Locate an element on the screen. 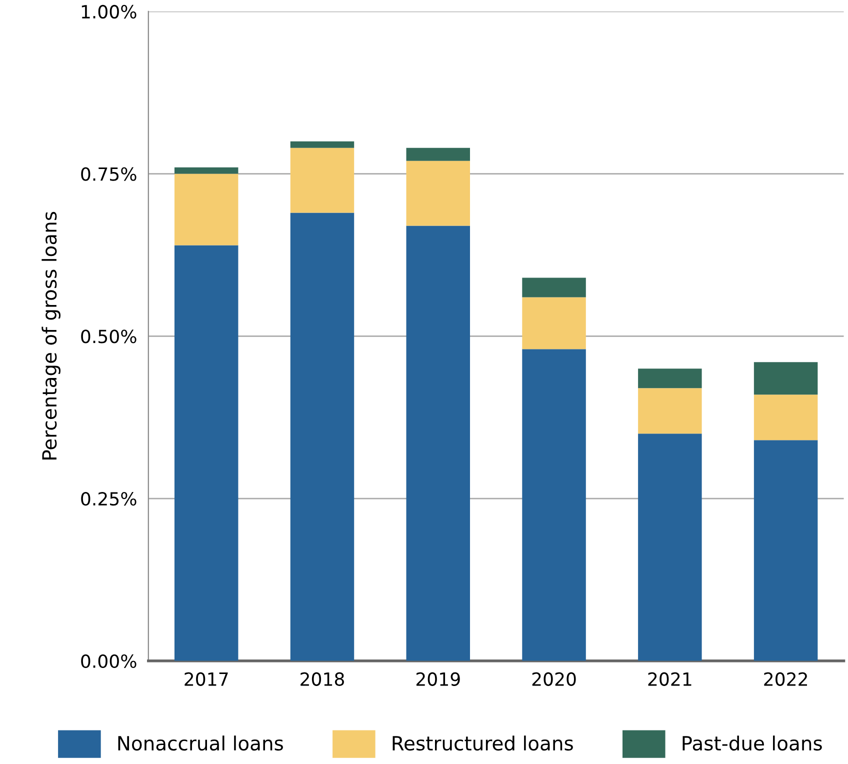 This screenshot has width=848, height=764. x-tick-label: 2019 is located at coordinates (438, 679).